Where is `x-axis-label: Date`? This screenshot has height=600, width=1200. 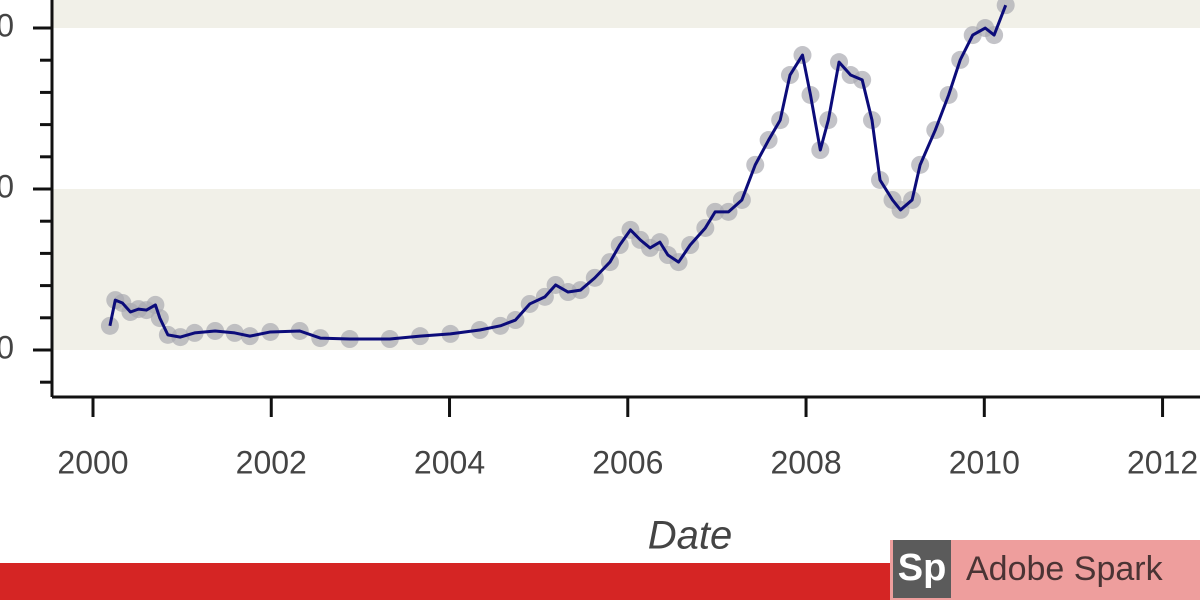
x-axis-label: Date is located at coordinates (690, 536).